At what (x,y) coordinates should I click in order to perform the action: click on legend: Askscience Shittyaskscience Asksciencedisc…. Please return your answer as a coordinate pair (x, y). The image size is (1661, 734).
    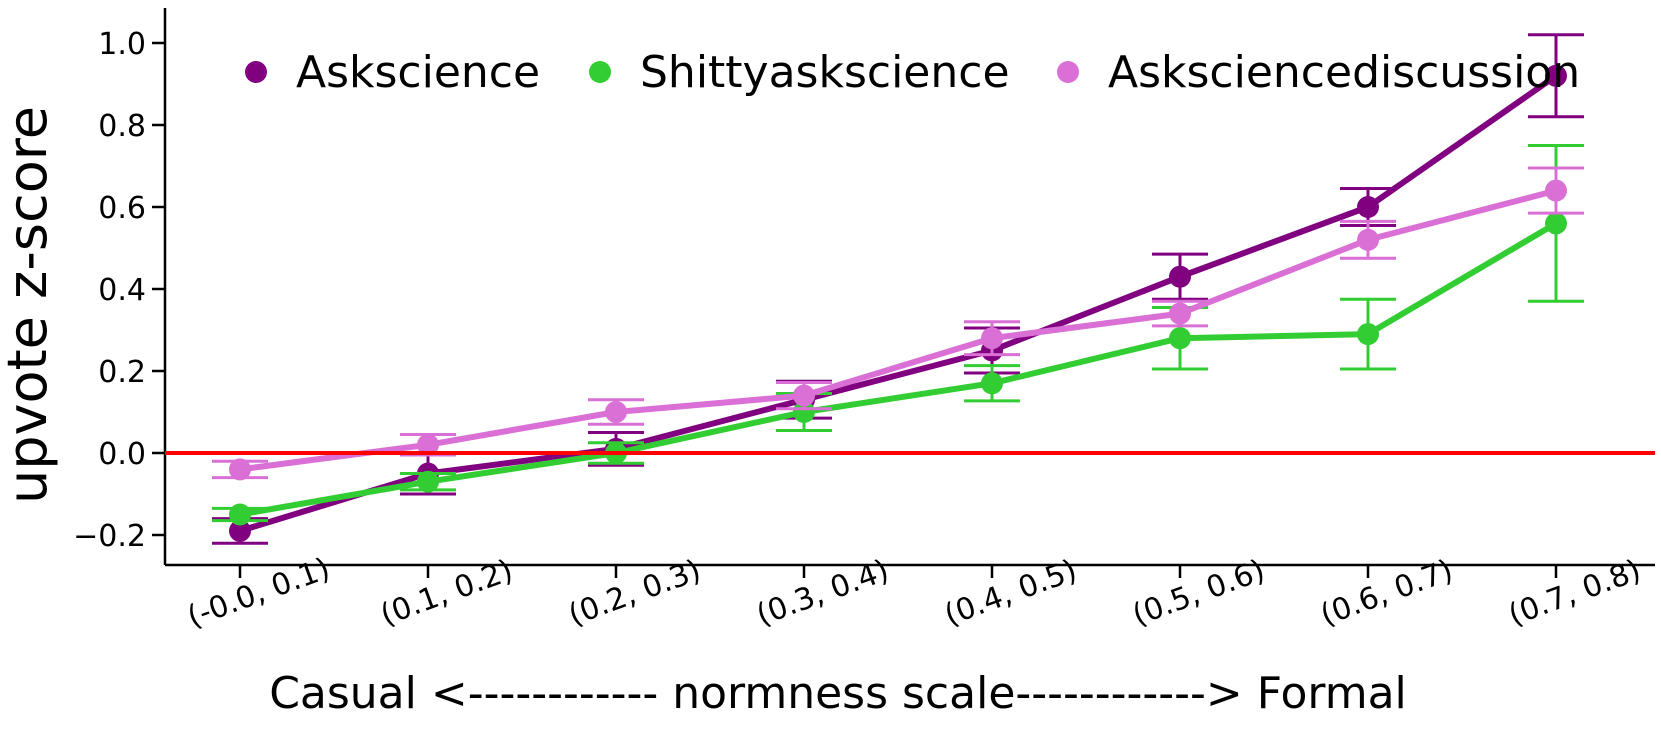
    Looking at the image, I should click on (912, 72).